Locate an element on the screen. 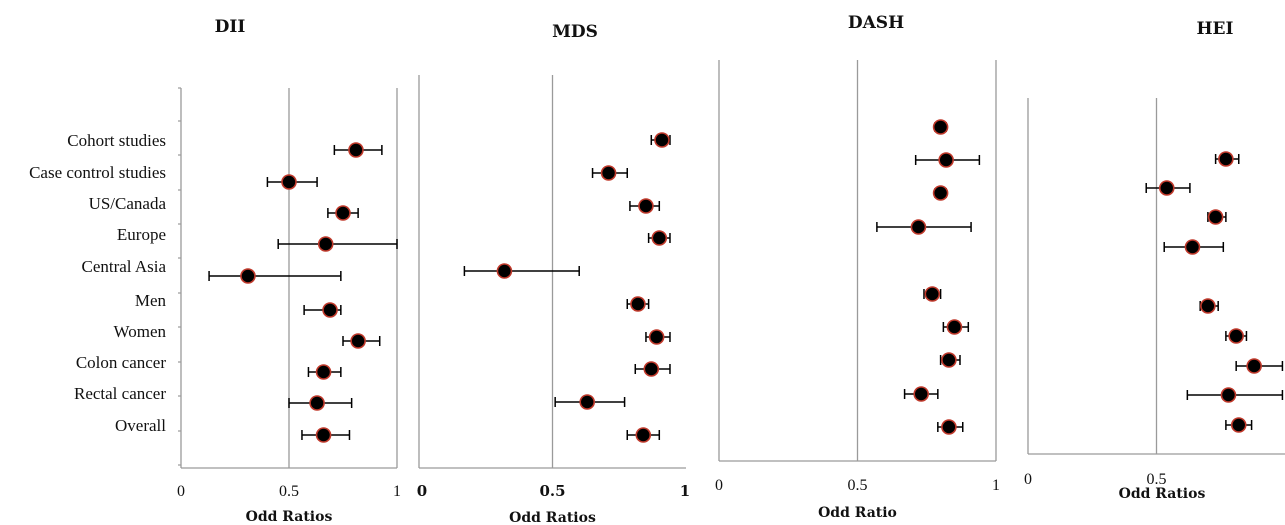 Image resolution: width=1285 pixels, height=525 pixels. row-label: Women is located at coordinates (140, 331).